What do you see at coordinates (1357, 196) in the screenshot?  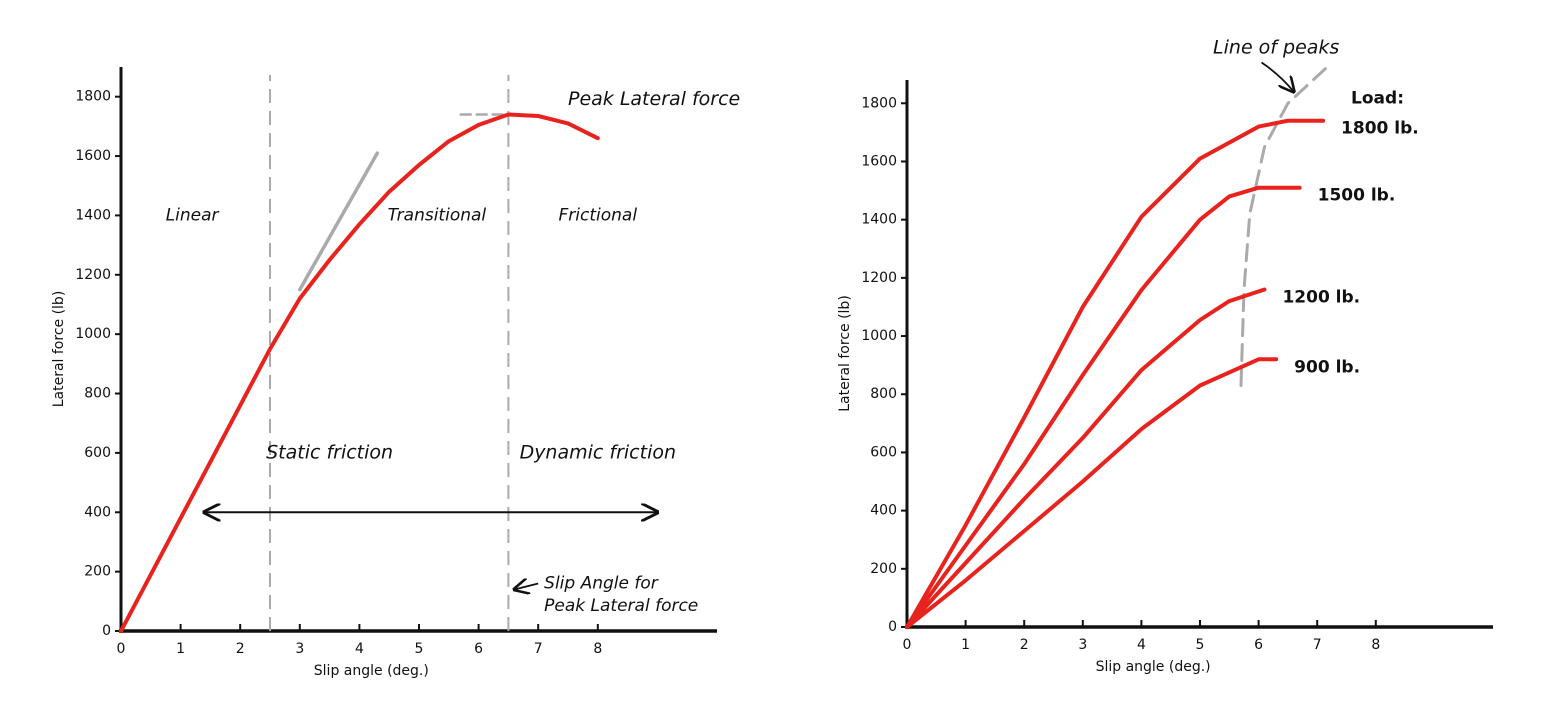 I see `series-label: 1500 lb.` at bounding box center [1357, 196].